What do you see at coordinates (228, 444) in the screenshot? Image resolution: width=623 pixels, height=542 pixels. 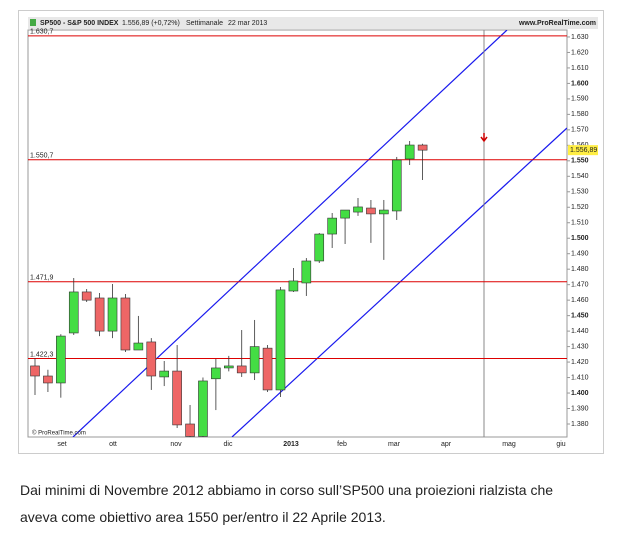 I see `x-tick-label: dic` at bounding box center [228, 444].